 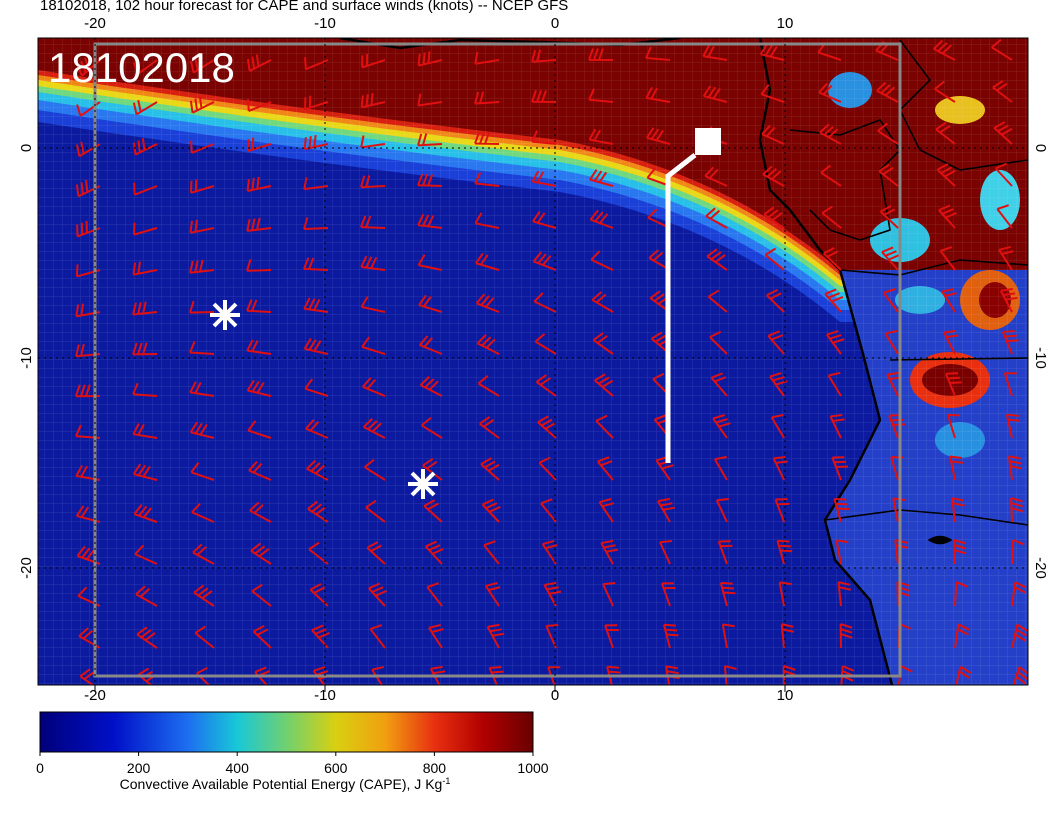 What do you see at coordinates (785, 695) in the screenshot?
I see `x-tick-label: 10` at bounding box center [785, 695].